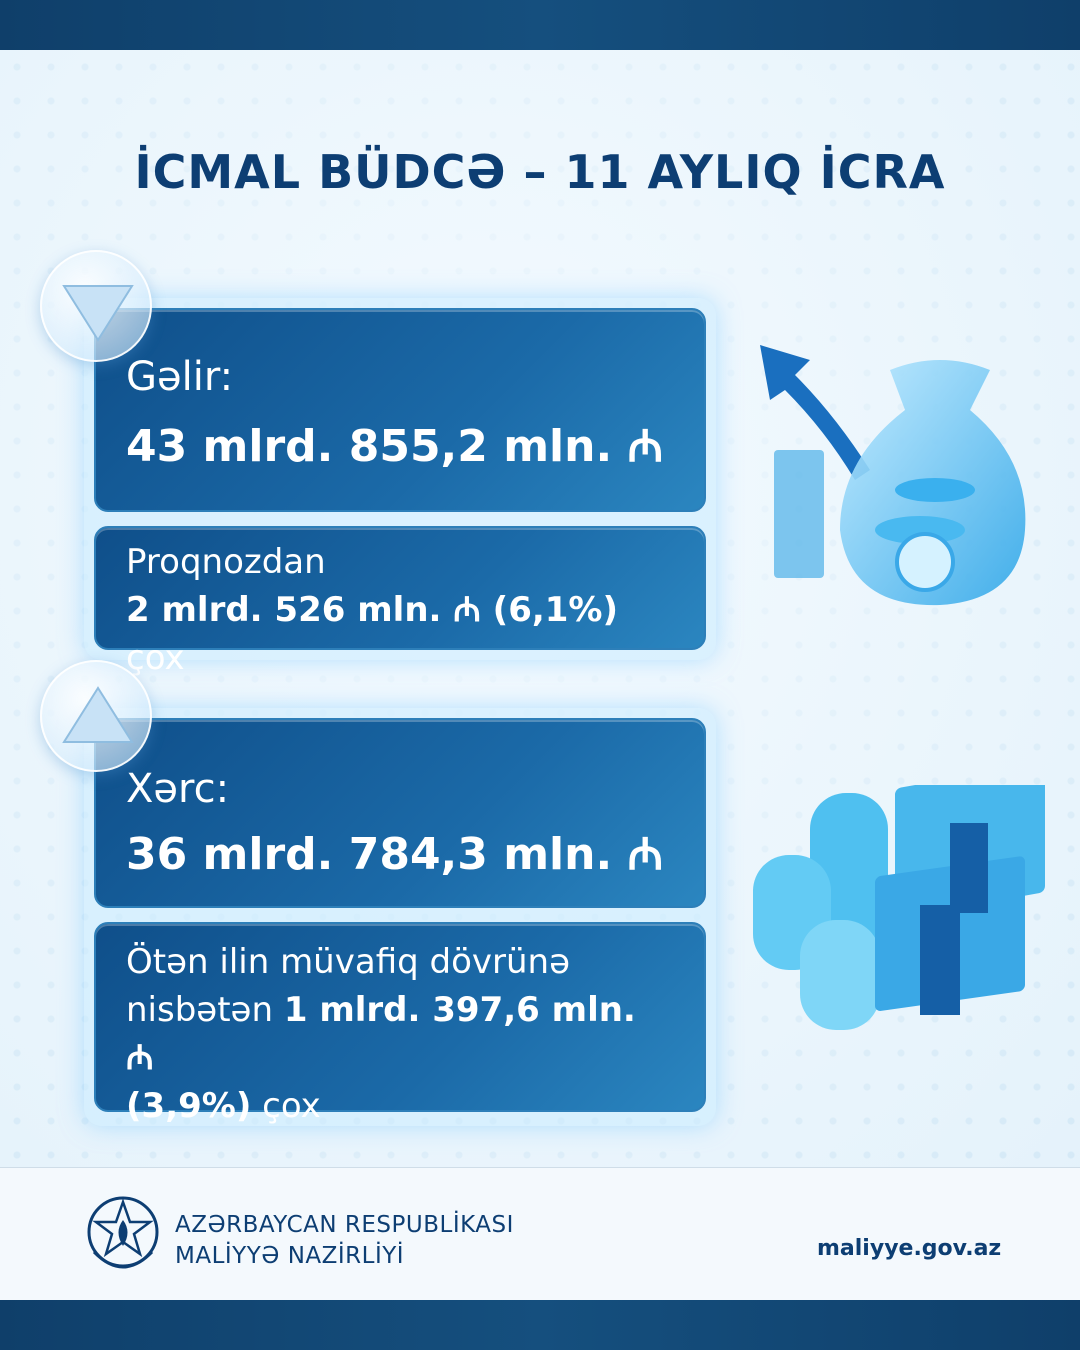 The width and height of the screenshot is (1080, 1350). What do you see at coordinates (180, 377) in the screenshot?
I see `income-label: Gəlir:` at bounding box center [180, 377].